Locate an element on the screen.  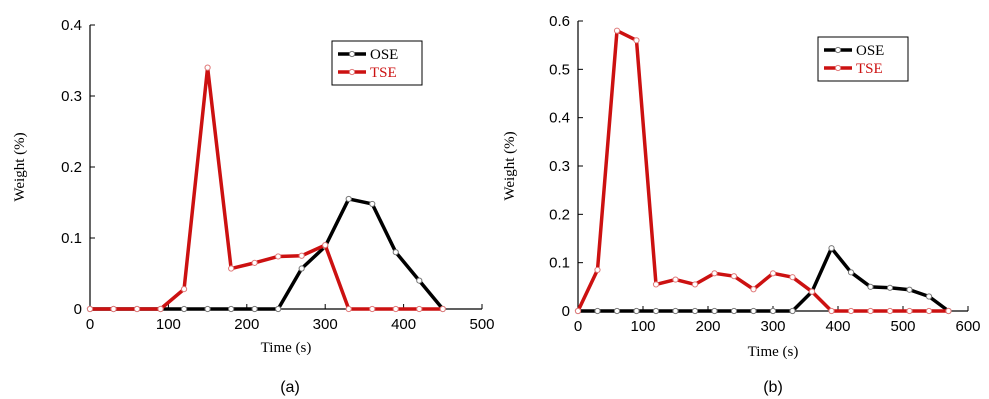
x-tick-label: 500 is located at coordinates (902, 326).